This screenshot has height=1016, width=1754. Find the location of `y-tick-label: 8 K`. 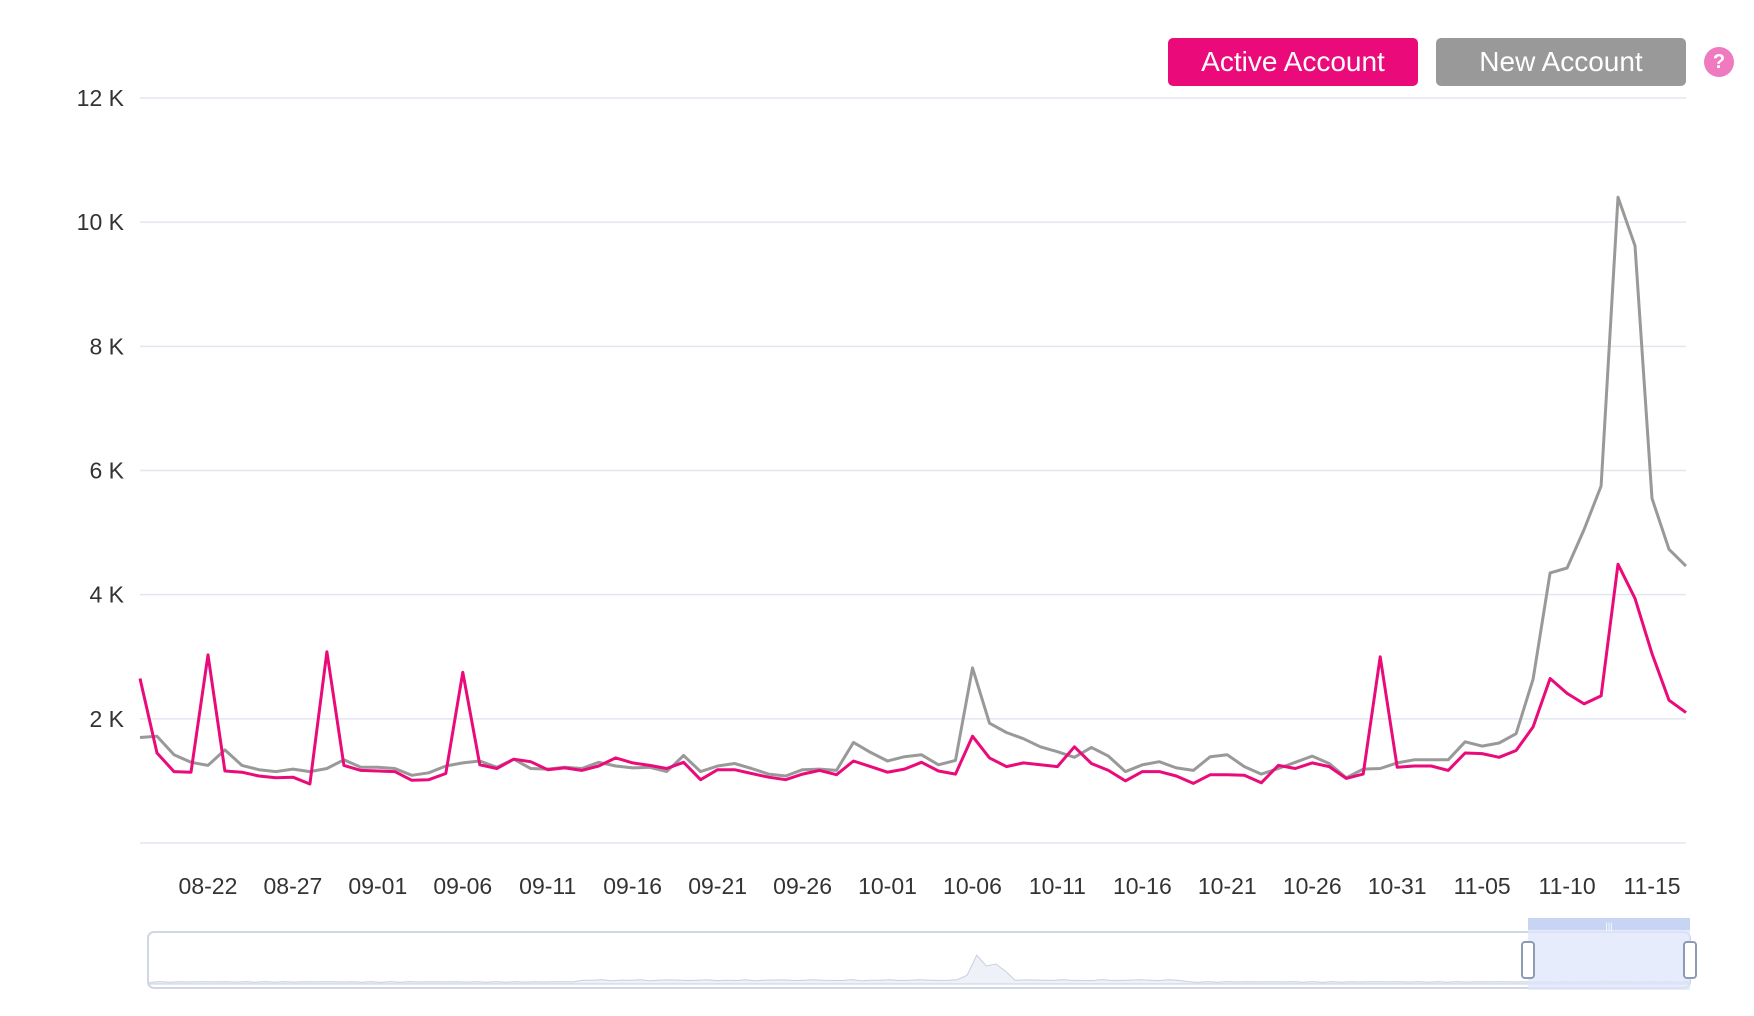

y-tick-label: 8 K is located at coordinates (106, 346).